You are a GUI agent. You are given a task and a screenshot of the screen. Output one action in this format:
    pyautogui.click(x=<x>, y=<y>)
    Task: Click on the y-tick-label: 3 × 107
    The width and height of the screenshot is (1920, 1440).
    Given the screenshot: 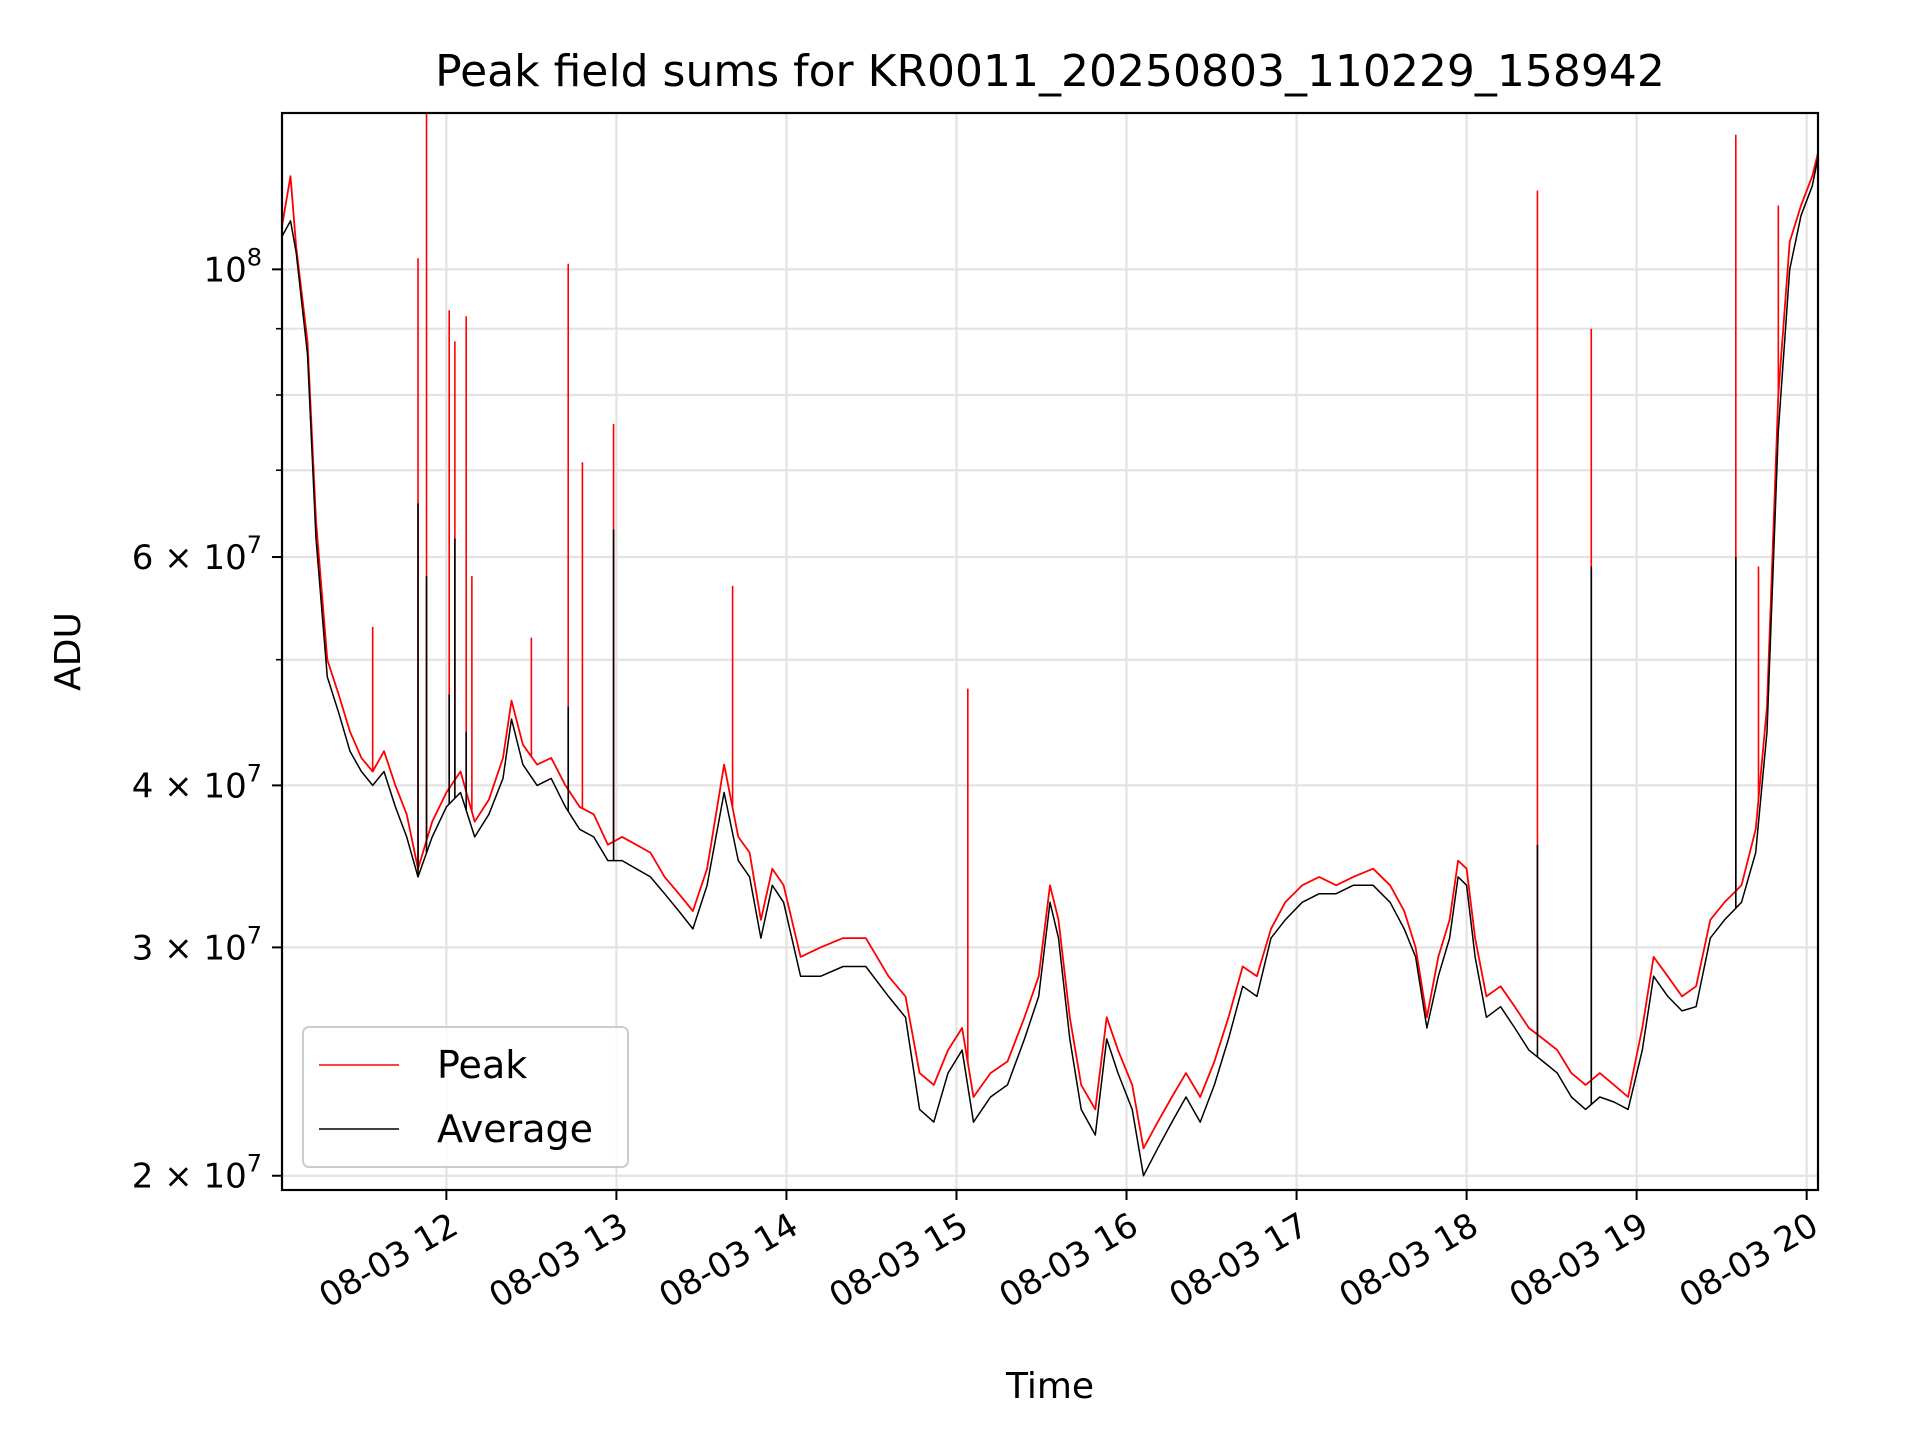 What is the action you would take?
    pyautogui.click(x=197, y=944)
    